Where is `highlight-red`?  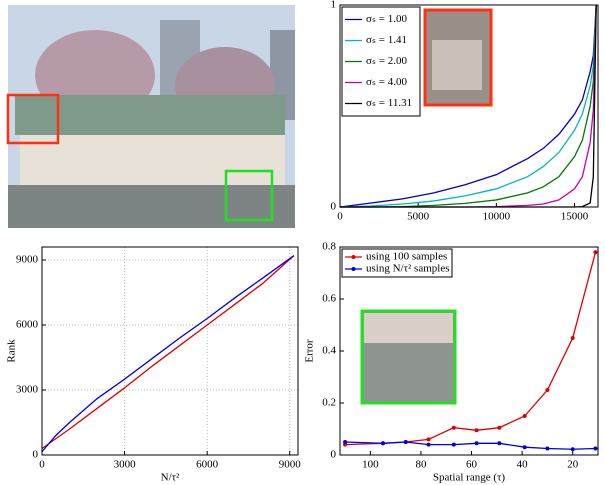 highlight-red is located at coordinates (33, 119).